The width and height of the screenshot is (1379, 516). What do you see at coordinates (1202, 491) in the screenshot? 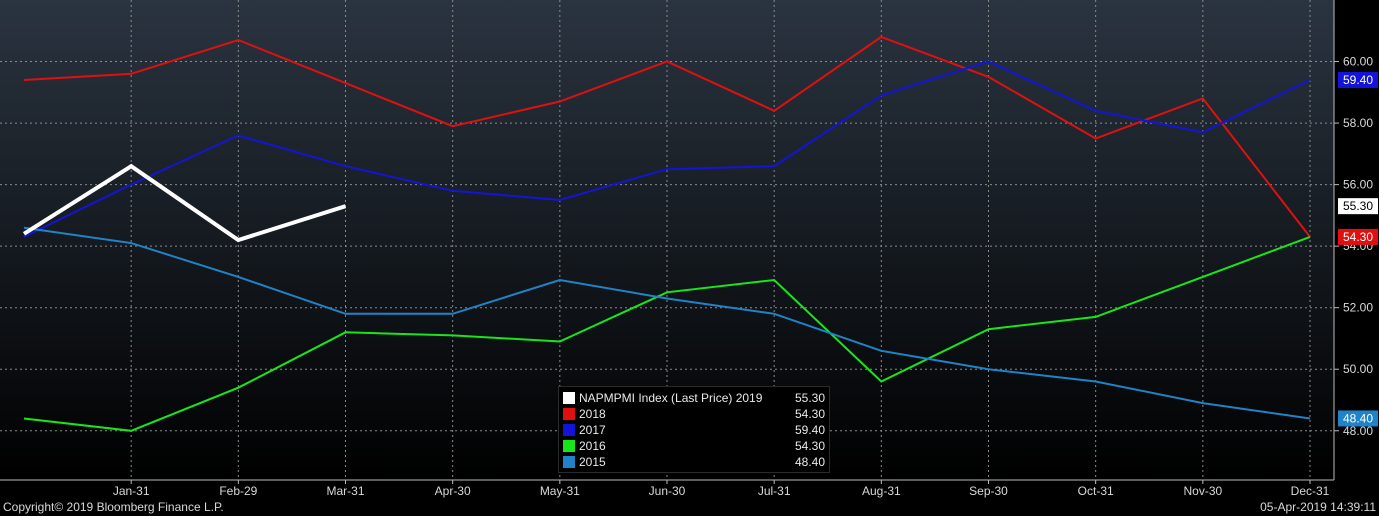
I see `x-tick-label: Nov-30` at bounding box center [1202, 491].